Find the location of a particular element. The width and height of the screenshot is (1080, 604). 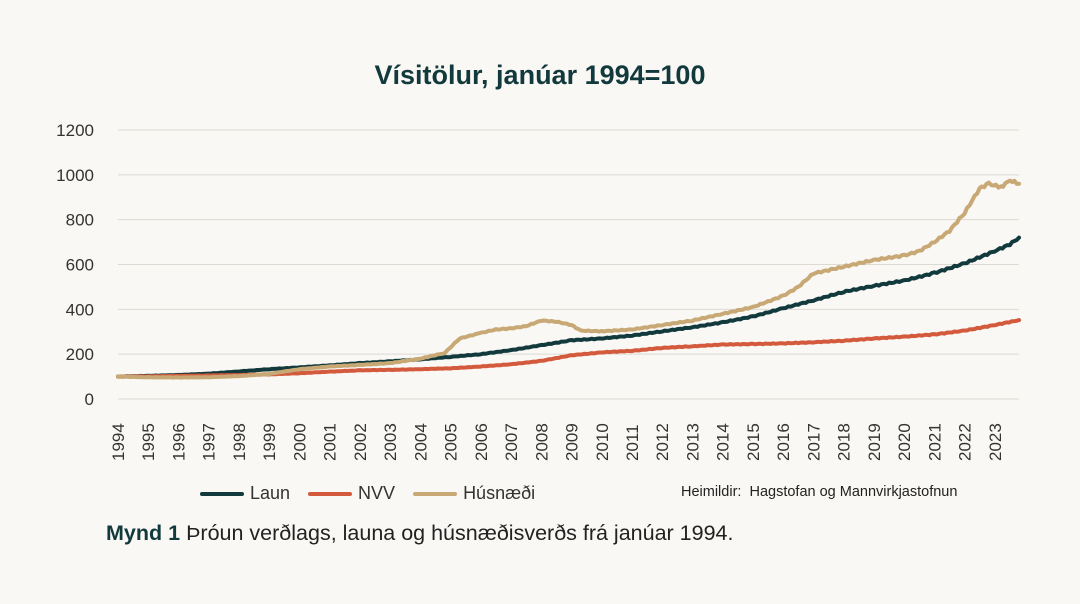

x-tick-label: 2014 is located at coordinates (723, 442).